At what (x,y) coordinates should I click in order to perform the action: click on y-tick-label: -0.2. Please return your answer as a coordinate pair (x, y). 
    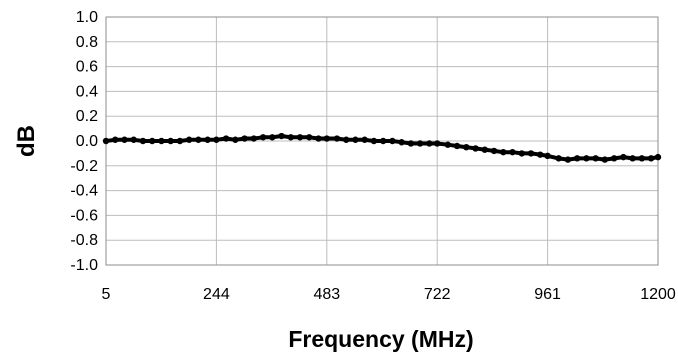
    Looking at the image, I should click on (84, 166).